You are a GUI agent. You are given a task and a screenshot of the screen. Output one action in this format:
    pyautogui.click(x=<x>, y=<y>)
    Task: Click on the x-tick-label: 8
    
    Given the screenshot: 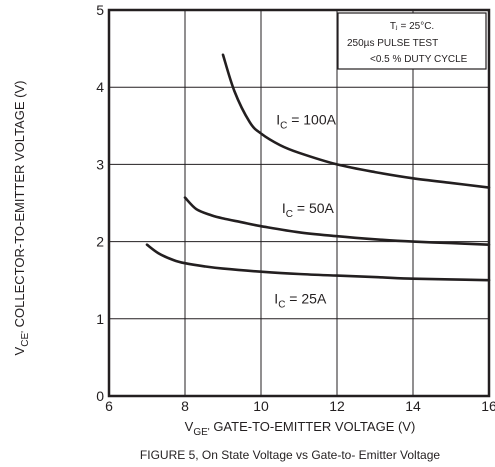 What is the action you would take?
    pyautogui.click(x=185, y=406)
    